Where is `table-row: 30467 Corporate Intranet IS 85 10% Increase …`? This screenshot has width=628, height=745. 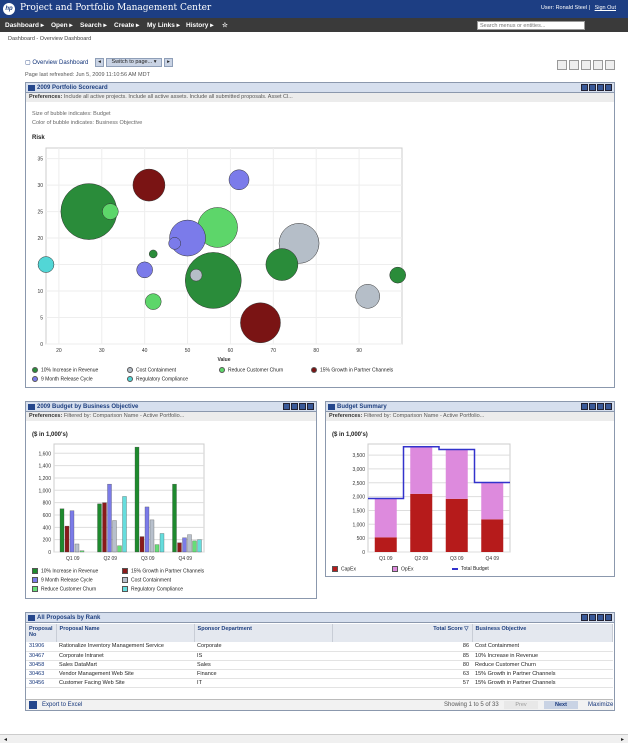 table-row: 30467 Corporate Intranet IS 85 10% Increase … is located at coordinates (319, 656).